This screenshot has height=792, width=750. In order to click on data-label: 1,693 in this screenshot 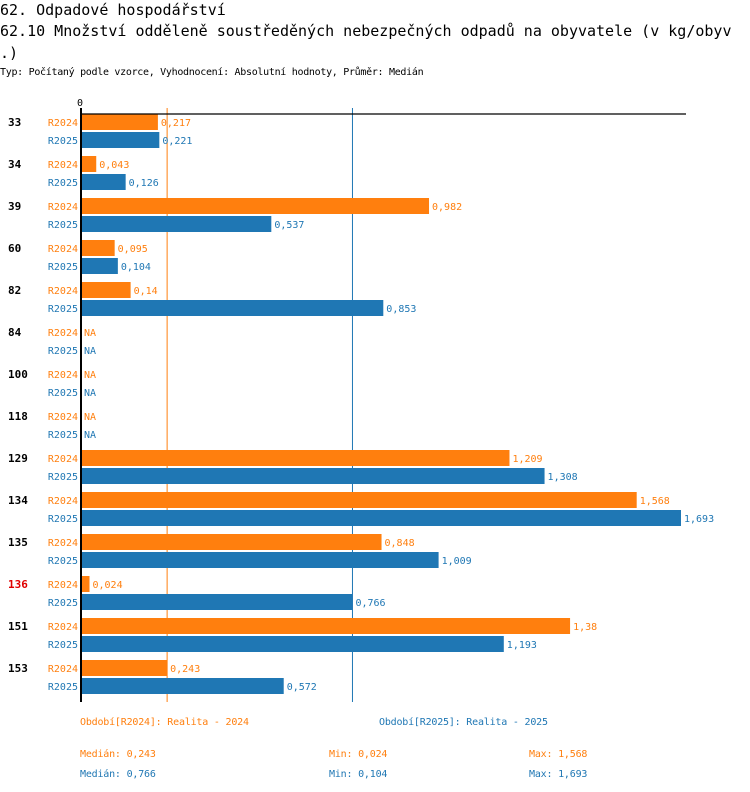, I will do `click(699, 519)`.